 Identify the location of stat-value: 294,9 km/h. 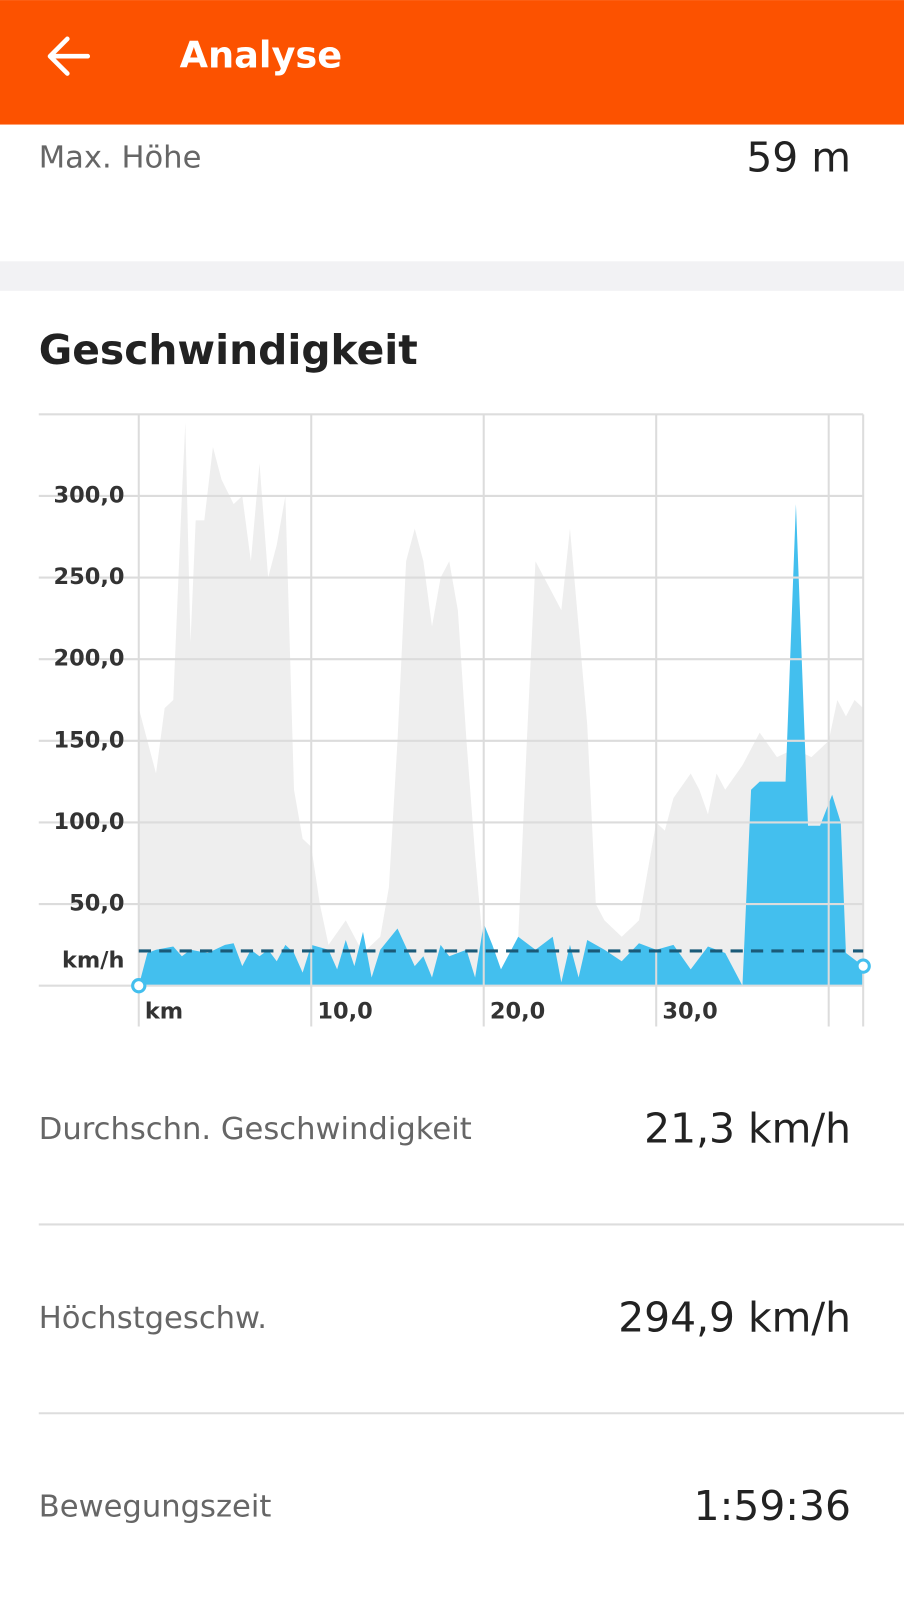
(734, 1317).